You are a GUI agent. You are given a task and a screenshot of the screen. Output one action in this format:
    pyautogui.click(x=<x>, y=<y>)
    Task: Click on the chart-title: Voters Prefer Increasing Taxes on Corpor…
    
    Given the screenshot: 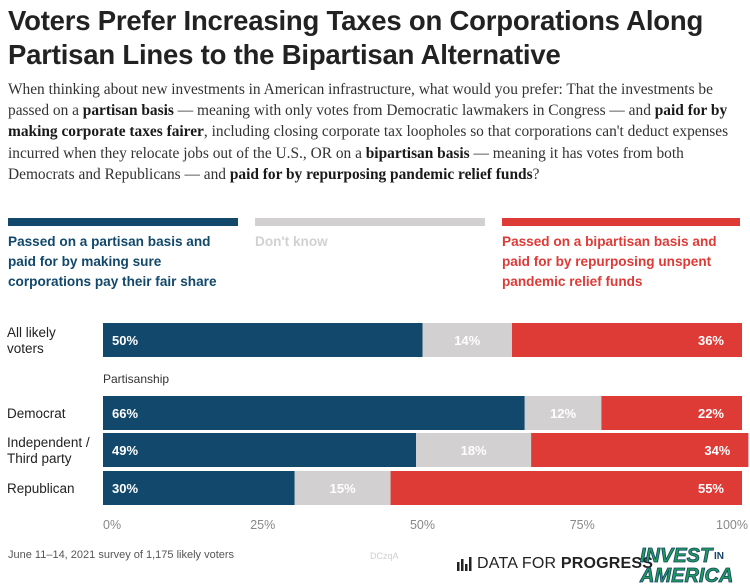 What is the action you would take?
    pyautogui.click(x=356, y=37)
    